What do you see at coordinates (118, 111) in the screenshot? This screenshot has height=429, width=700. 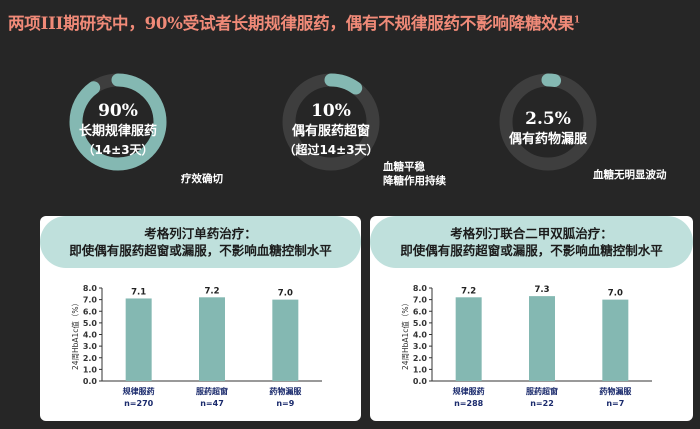 I see `ring-percent: 90%` at bounding box center [118, 111].